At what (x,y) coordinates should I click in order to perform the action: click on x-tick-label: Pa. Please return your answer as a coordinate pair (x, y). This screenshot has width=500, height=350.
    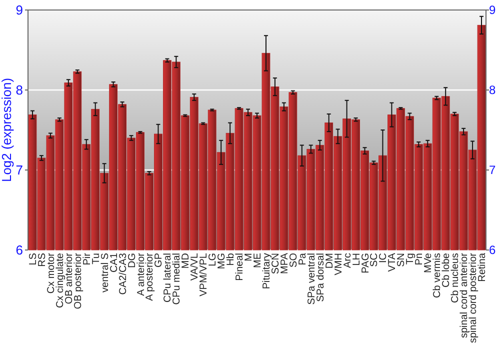
    Looking at the image, I should click on (302, 259).